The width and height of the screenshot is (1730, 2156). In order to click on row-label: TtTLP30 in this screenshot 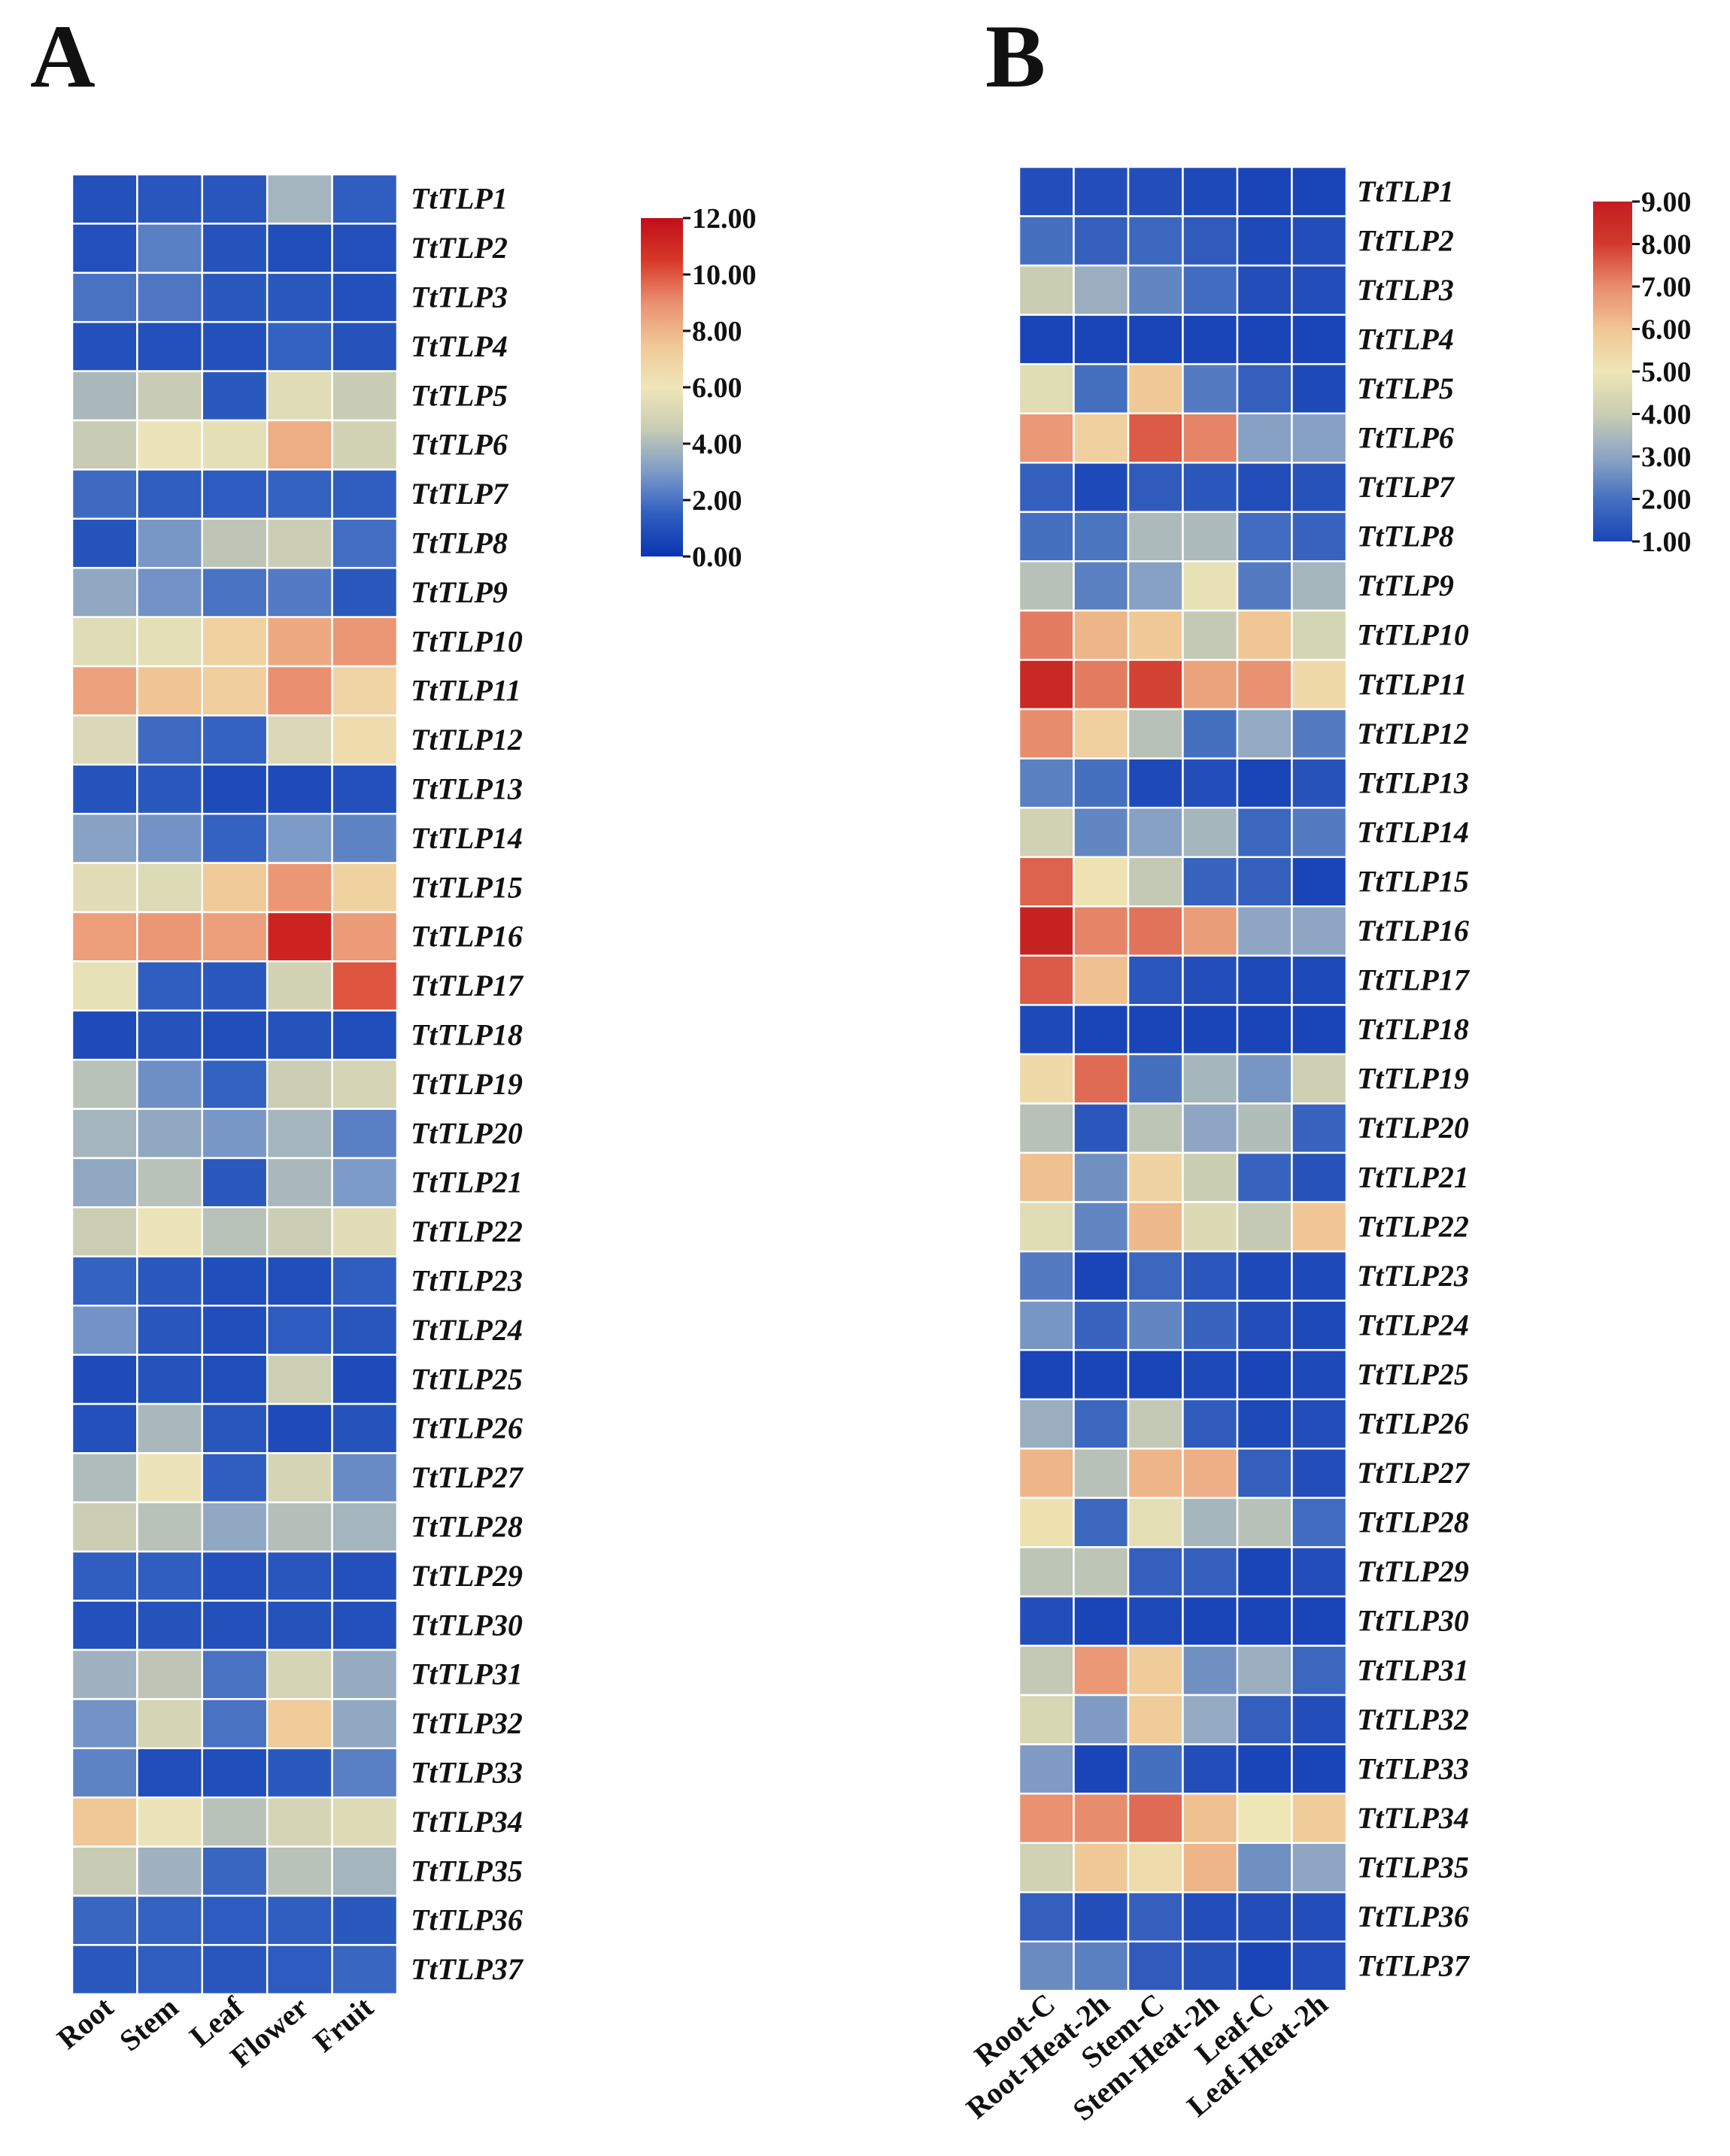, I will do `click(467, 1625)`.